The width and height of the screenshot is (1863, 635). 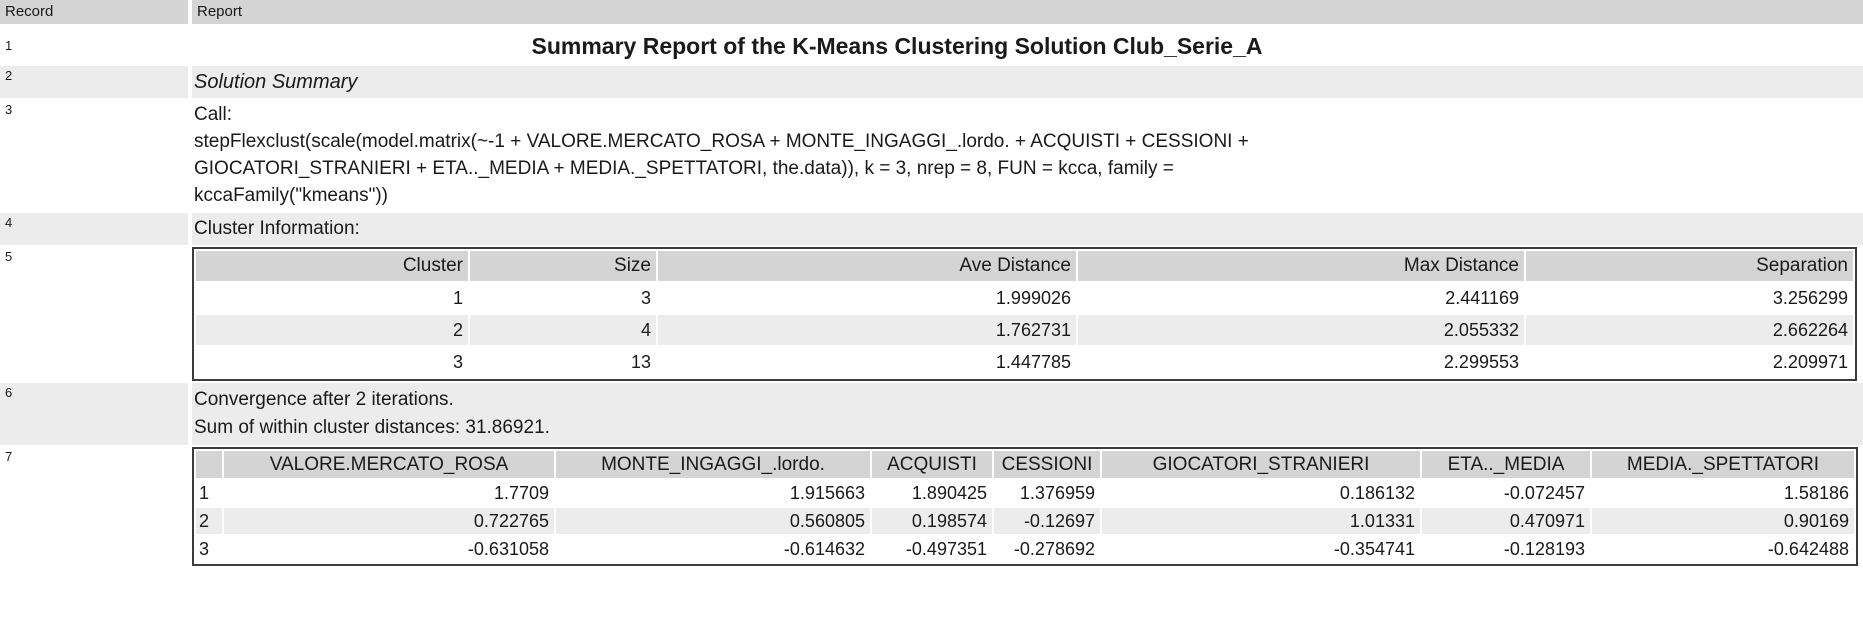 I want to click on cell: 1.999026, so click(x=1033, y=297).